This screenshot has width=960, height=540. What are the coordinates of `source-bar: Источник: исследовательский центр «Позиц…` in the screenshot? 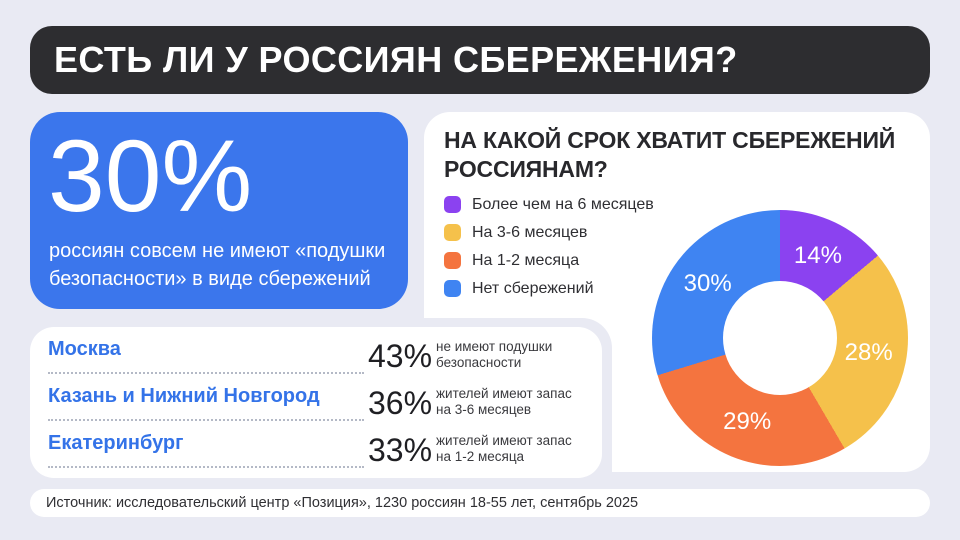 It's located at (480, 503).